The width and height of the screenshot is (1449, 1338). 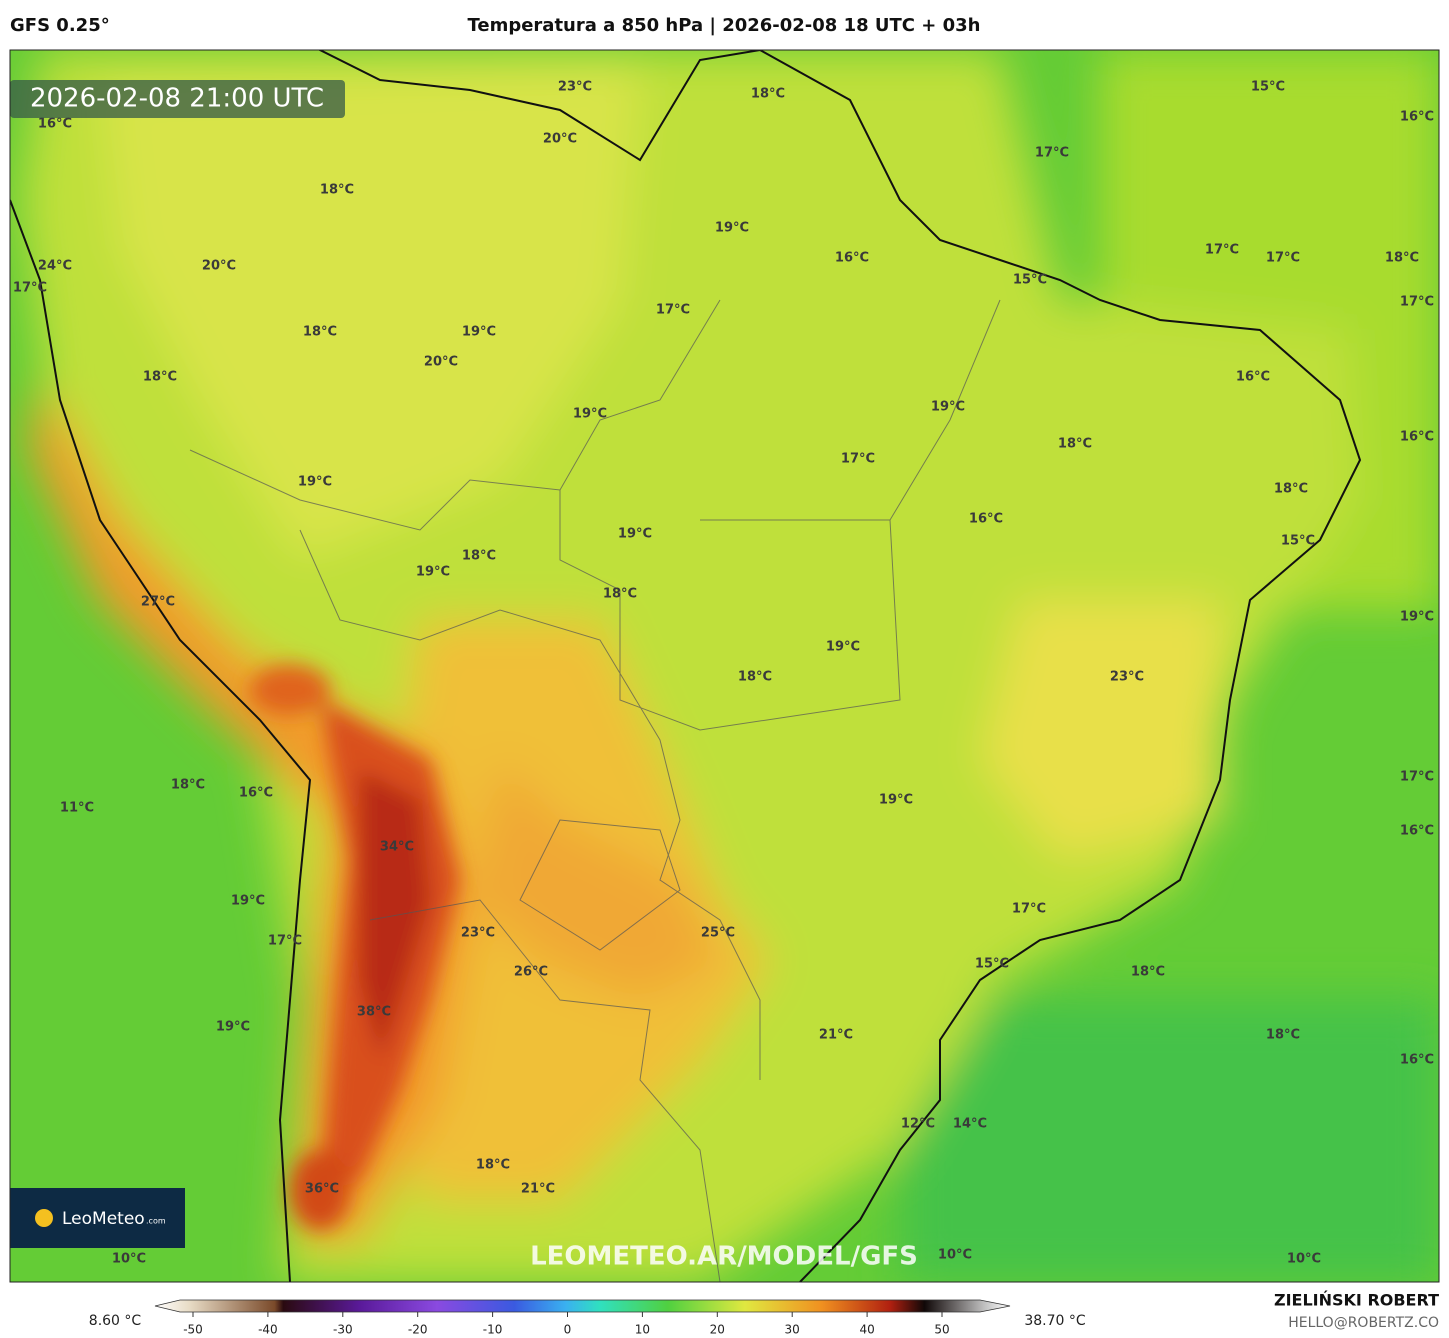 I want to click on timestamp-box, so click(x=177, y=99).